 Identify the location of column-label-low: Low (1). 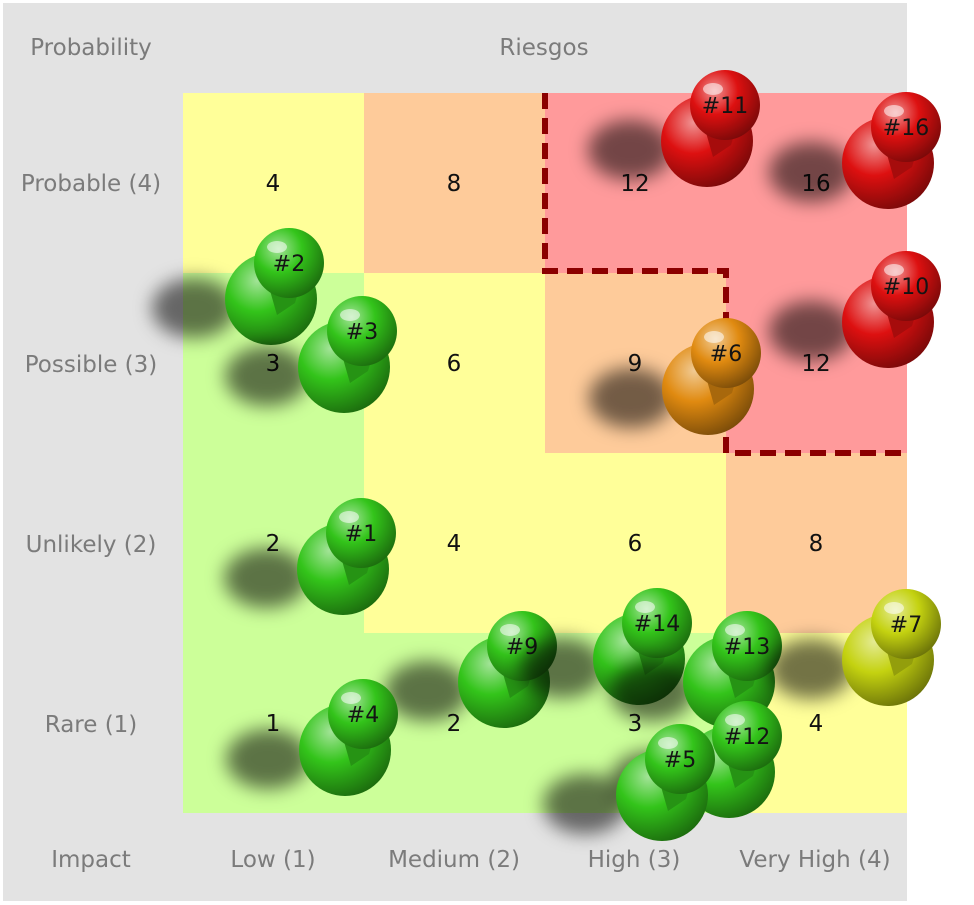
(273, 860).